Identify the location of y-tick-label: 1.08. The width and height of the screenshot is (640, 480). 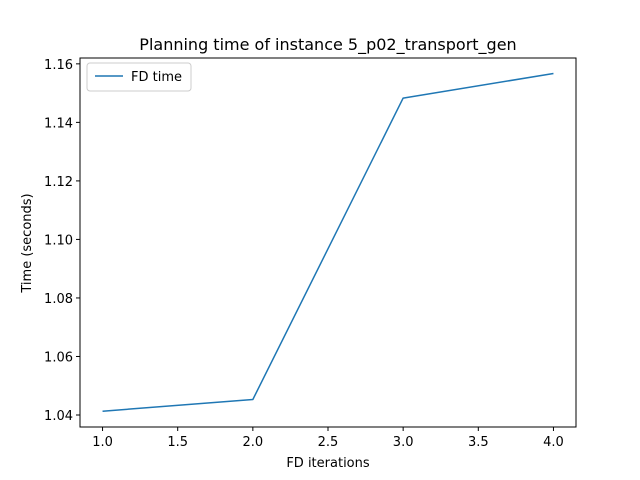
(58, 299).